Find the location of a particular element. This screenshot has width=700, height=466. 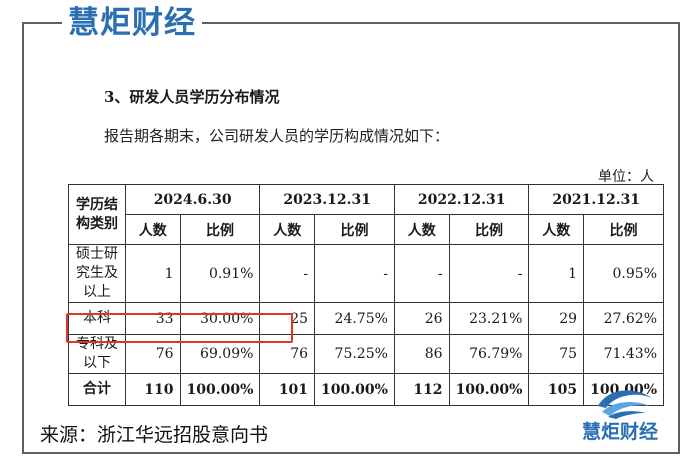

row-category: 合计 is located at coordinates (97, 389).